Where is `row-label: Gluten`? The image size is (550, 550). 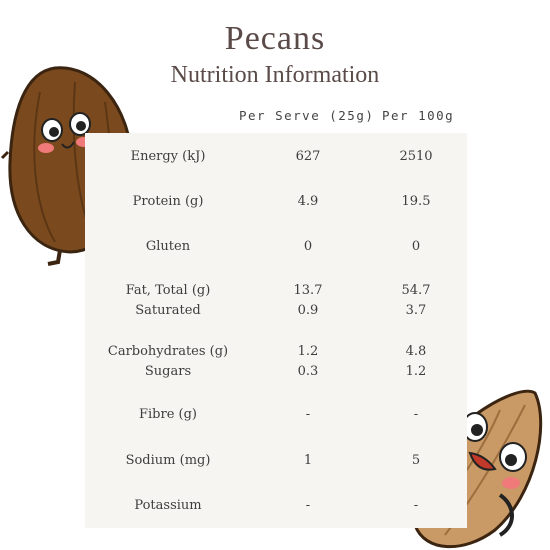 row-label: Gluten is located at coordinates (168, 246).